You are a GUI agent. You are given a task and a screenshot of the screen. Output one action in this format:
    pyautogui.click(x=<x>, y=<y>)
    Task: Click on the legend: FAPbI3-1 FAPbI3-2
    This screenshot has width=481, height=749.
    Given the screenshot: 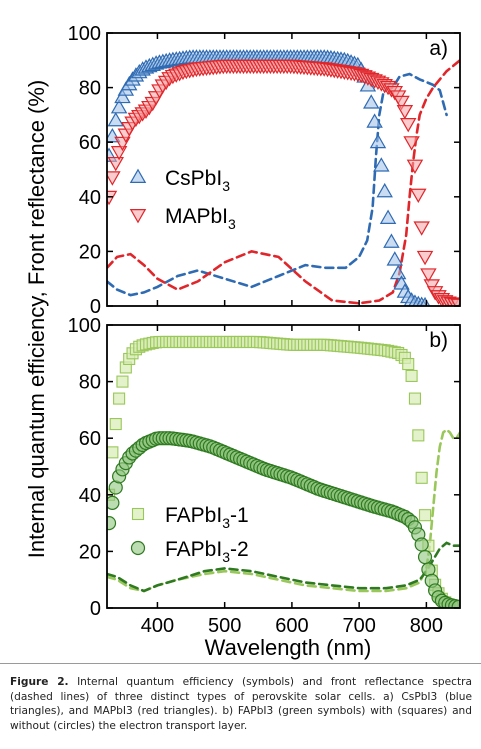 What is the action you would take?
    pyautogui.click(x=189, y=534)
    